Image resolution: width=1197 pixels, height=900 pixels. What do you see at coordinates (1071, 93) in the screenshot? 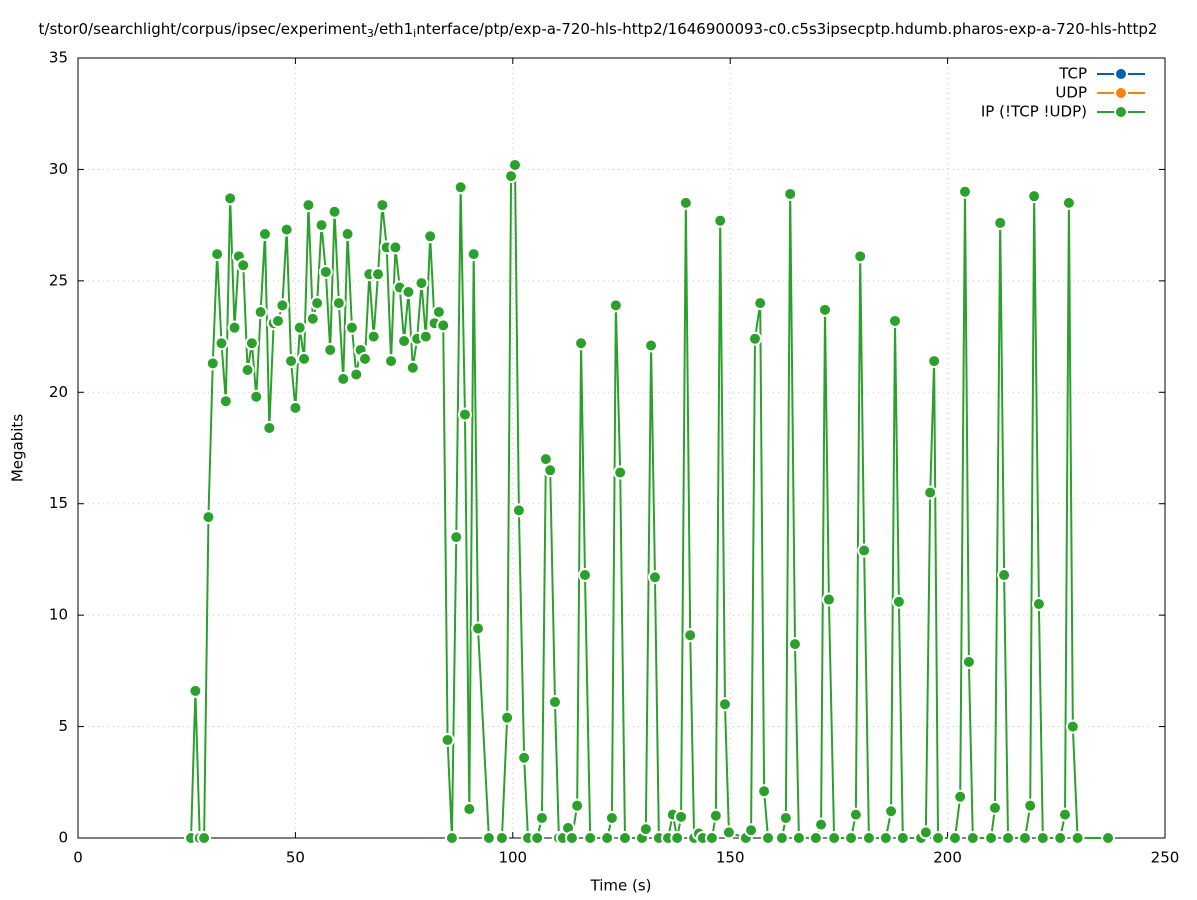
I see `legend-label: UDP` at bounding box center [1071, 93].